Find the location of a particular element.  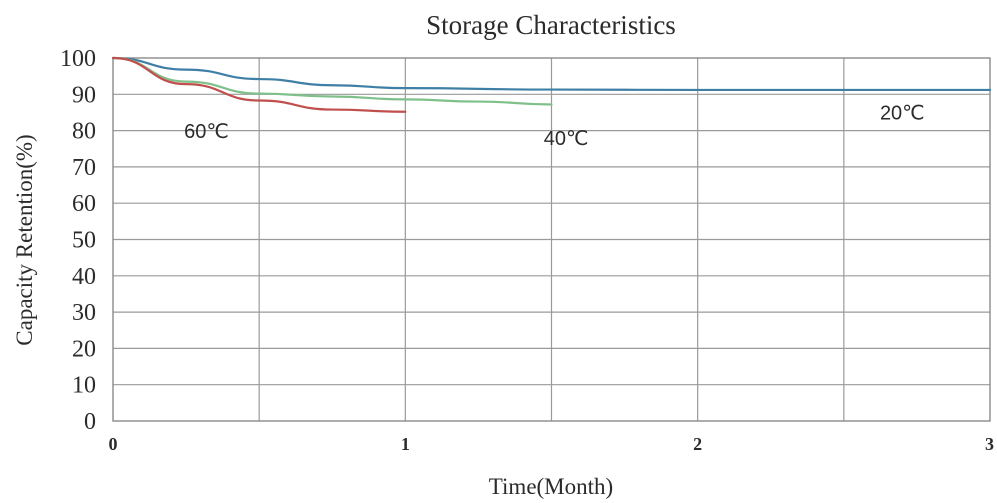

x-tick-label: 2 is located at coordinates (697, 444).